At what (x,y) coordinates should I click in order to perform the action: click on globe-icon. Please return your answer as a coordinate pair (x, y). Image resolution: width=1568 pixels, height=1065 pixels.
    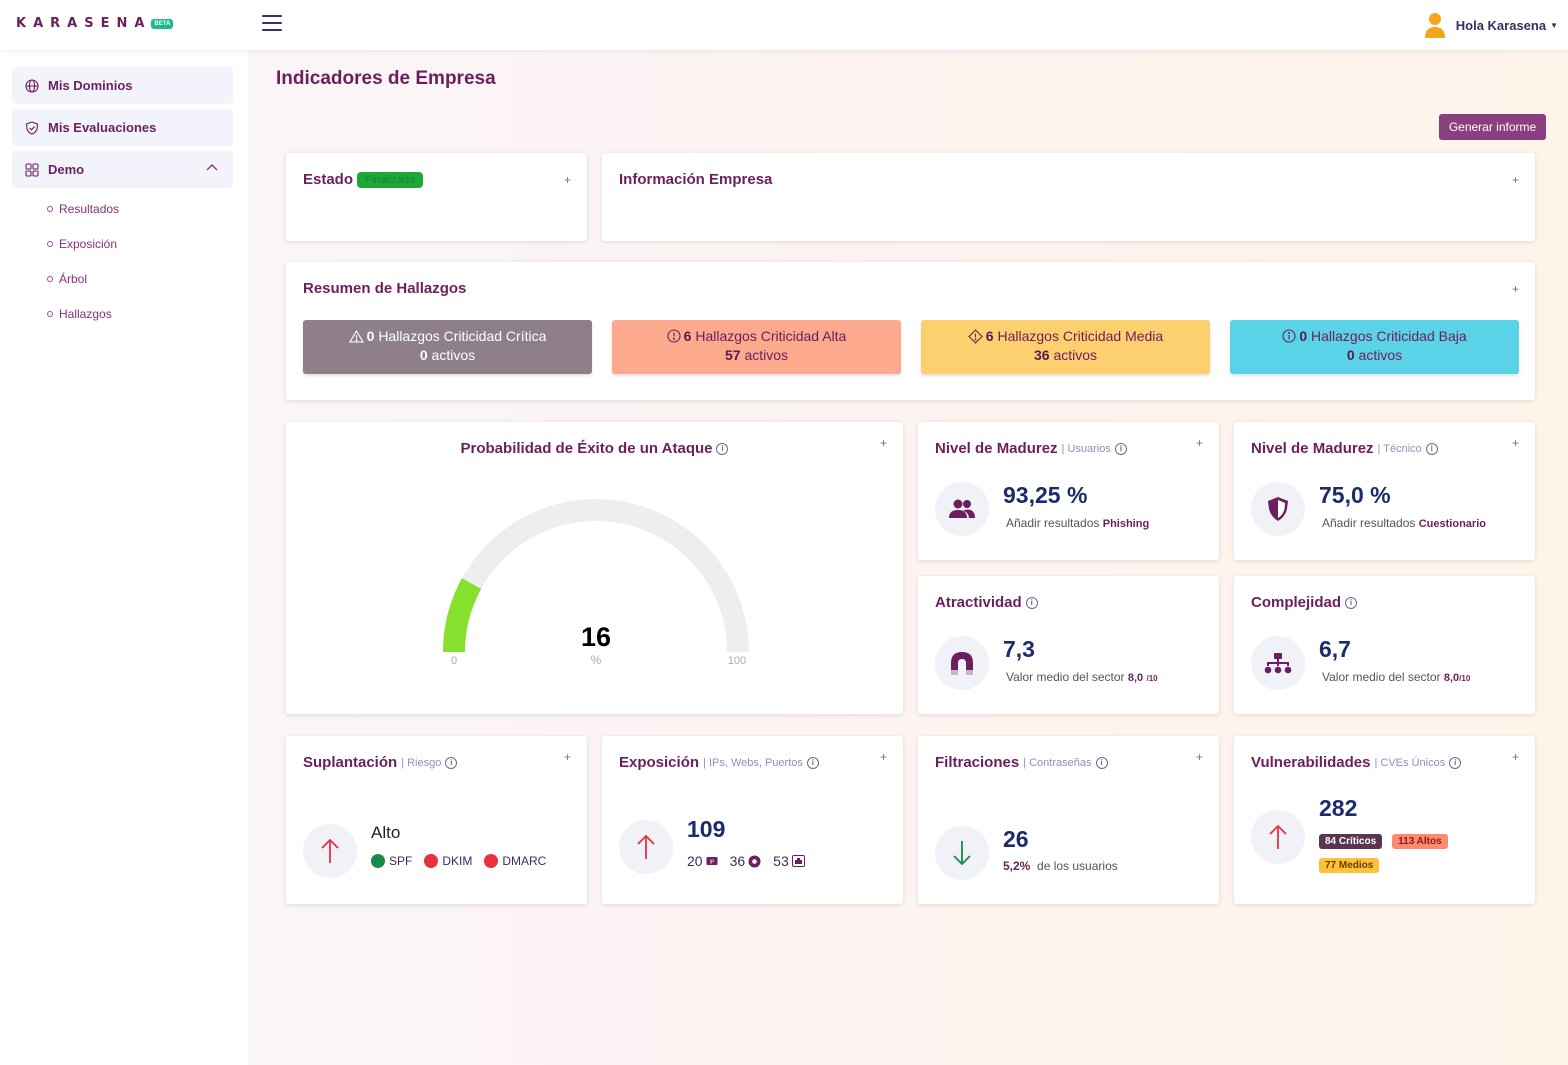
    Looking at the image, I should click on (32, 85).